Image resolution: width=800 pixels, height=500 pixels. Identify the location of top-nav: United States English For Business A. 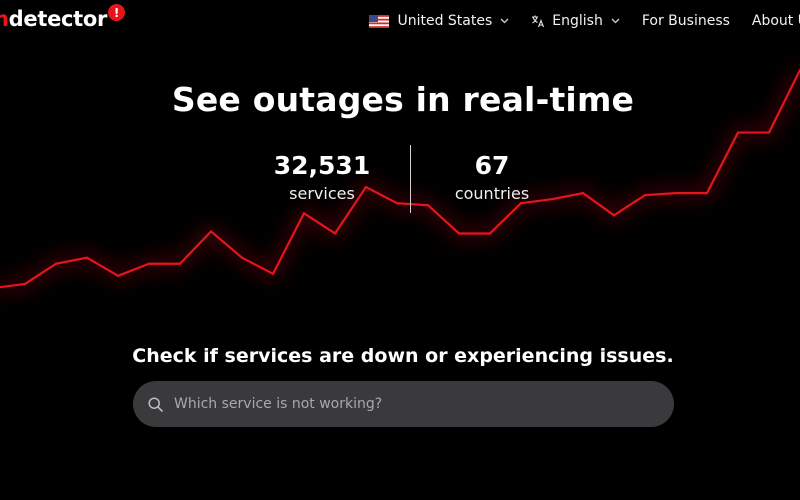
(584, 21).